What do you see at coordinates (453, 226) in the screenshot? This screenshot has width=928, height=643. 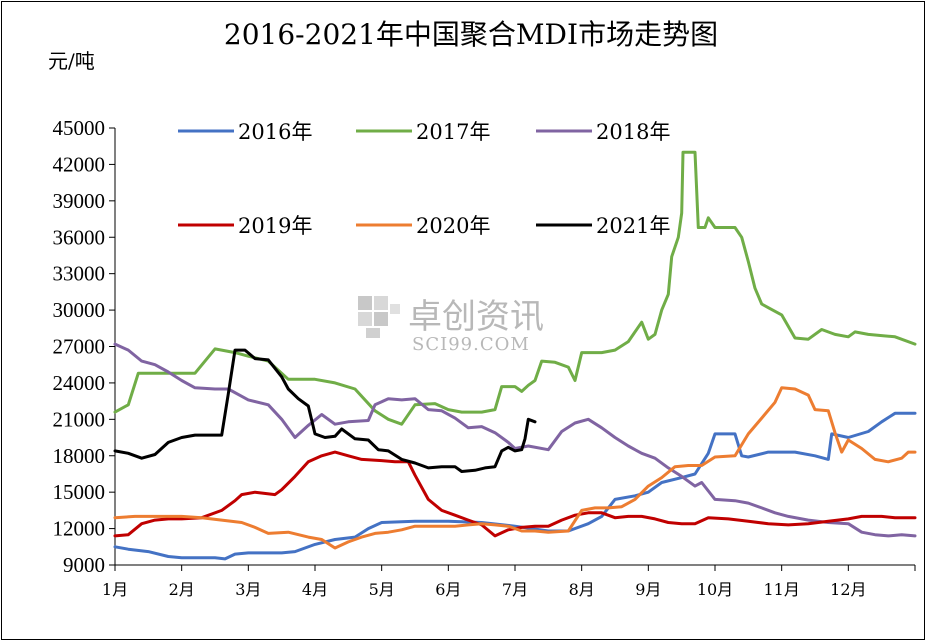 I see `legend-label: 2020年` at bounding box center [453, 226].